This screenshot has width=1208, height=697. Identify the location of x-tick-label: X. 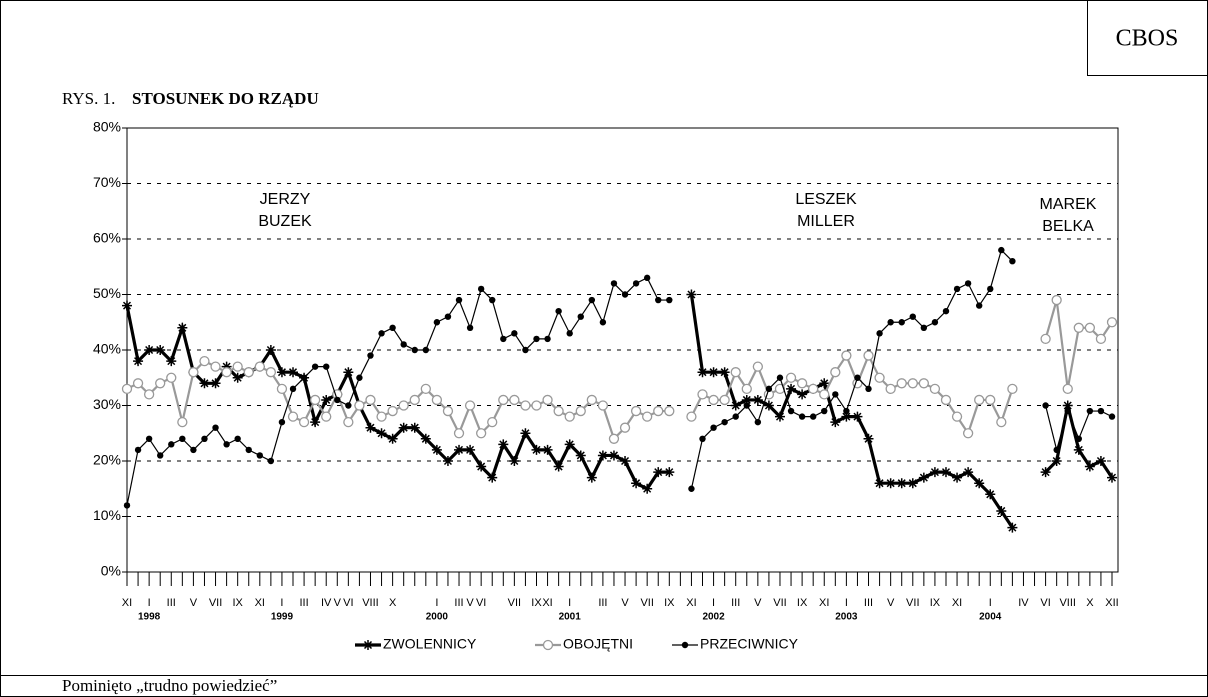
(393, 603).